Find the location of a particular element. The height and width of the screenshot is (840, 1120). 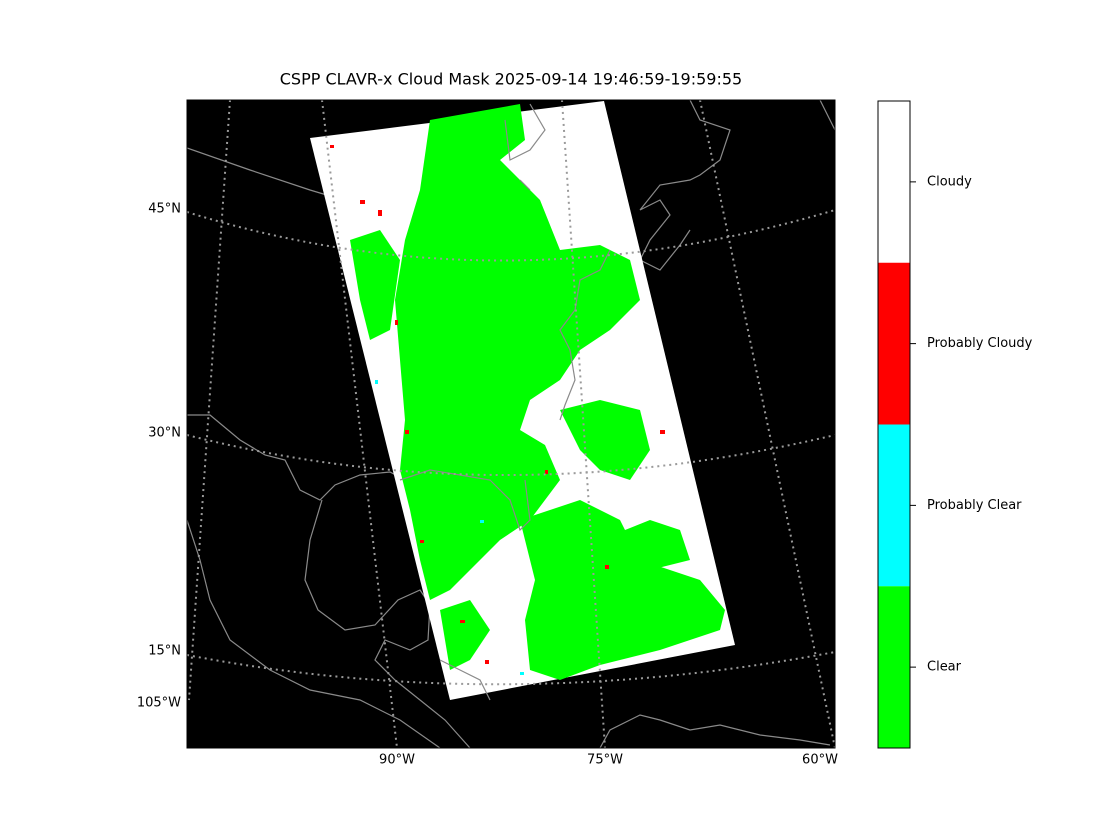

colorbar-label: Cloudy is located at coordinates (949, 181).